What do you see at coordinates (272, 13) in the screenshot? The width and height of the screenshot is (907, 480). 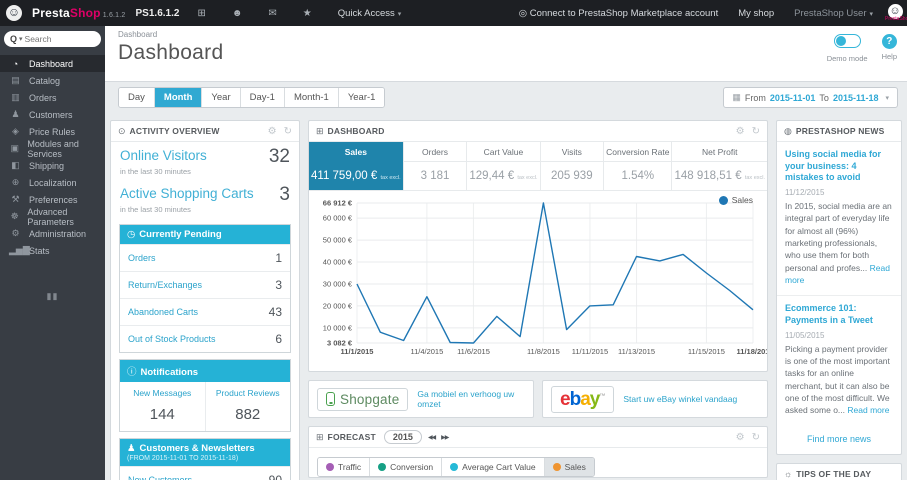 I see `mail-icon: ✉` at bounding box center [272, 13].